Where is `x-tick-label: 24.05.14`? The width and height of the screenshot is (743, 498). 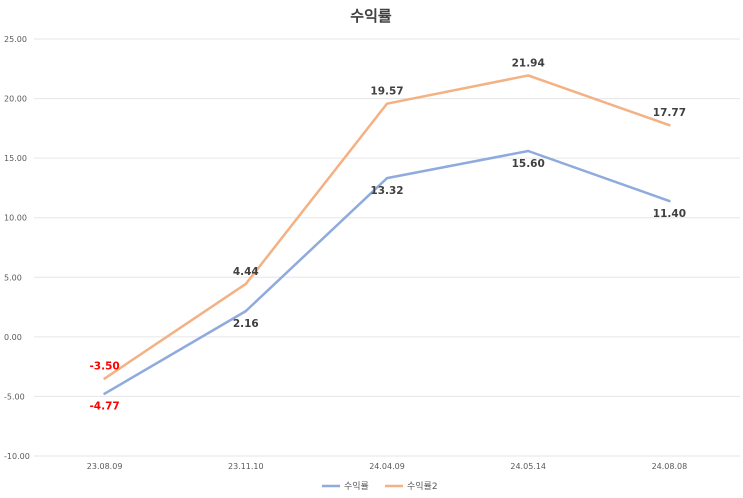
x-tick-label: 24.05.14 is located at coordinates (528, 466).